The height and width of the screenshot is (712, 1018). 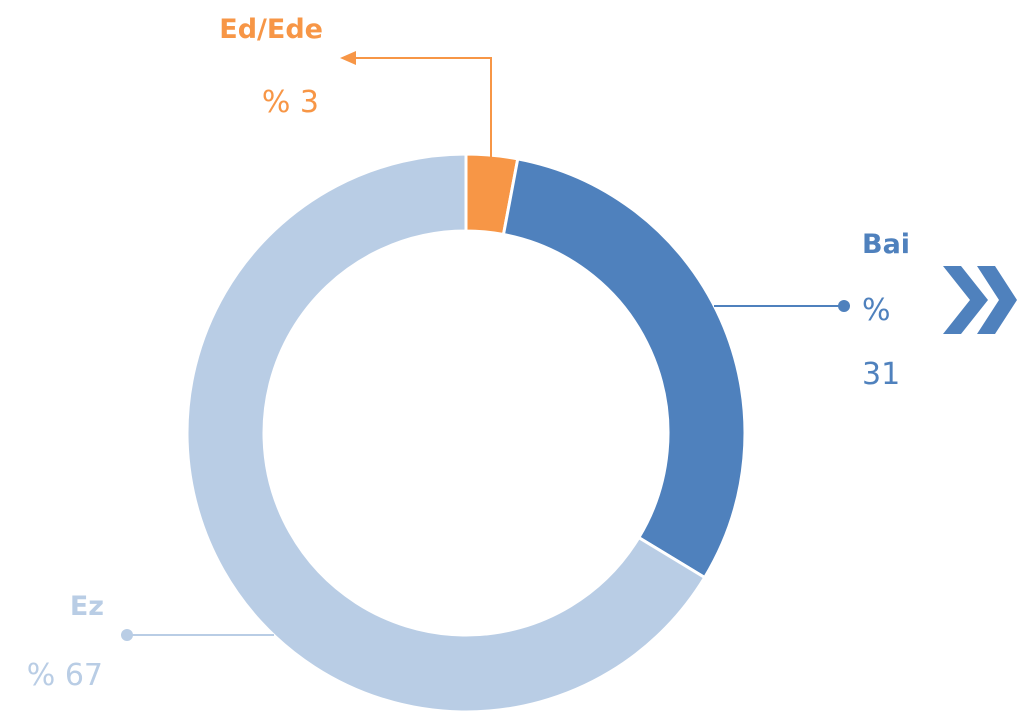 What do you see at coordinates (980, 300) in the screenshot?
I see `double-chevron-right-icon` at bounding box center [980, 300].